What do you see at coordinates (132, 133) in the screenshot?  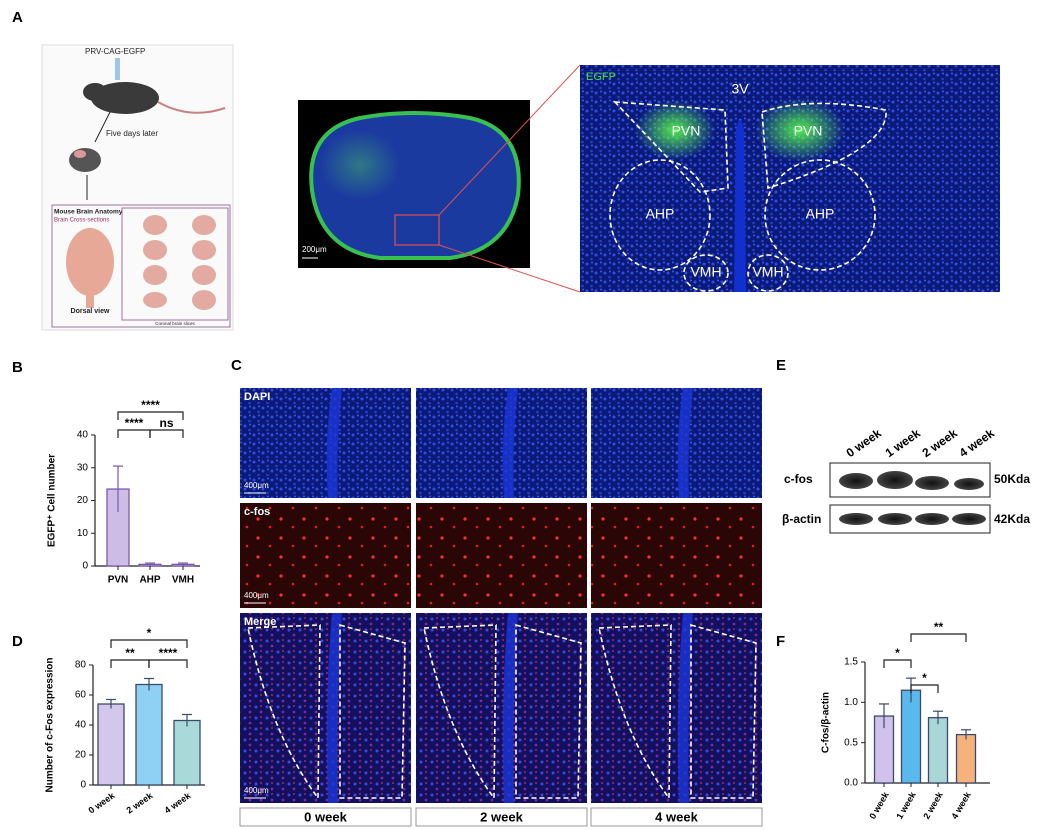 I see `label: Five days later` at bounding box center [132, 133].